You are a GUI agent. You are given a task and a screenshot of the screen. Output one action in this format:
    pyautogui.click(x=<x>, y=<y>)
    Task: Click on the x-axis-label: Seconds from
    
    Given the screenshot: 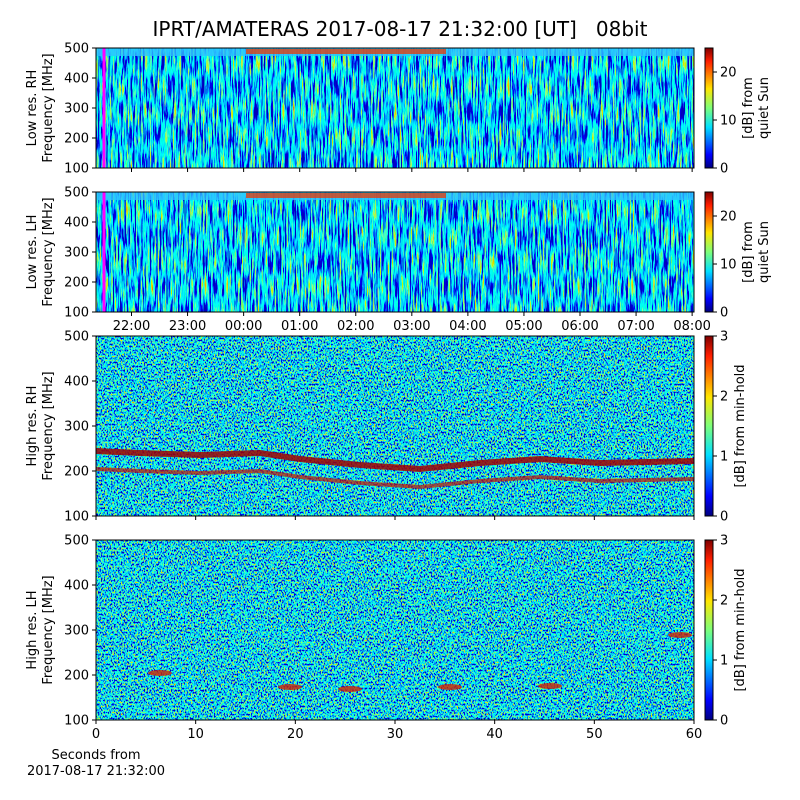 What is the action you would take?
    pyautogui.click(x=95, y=755)
    